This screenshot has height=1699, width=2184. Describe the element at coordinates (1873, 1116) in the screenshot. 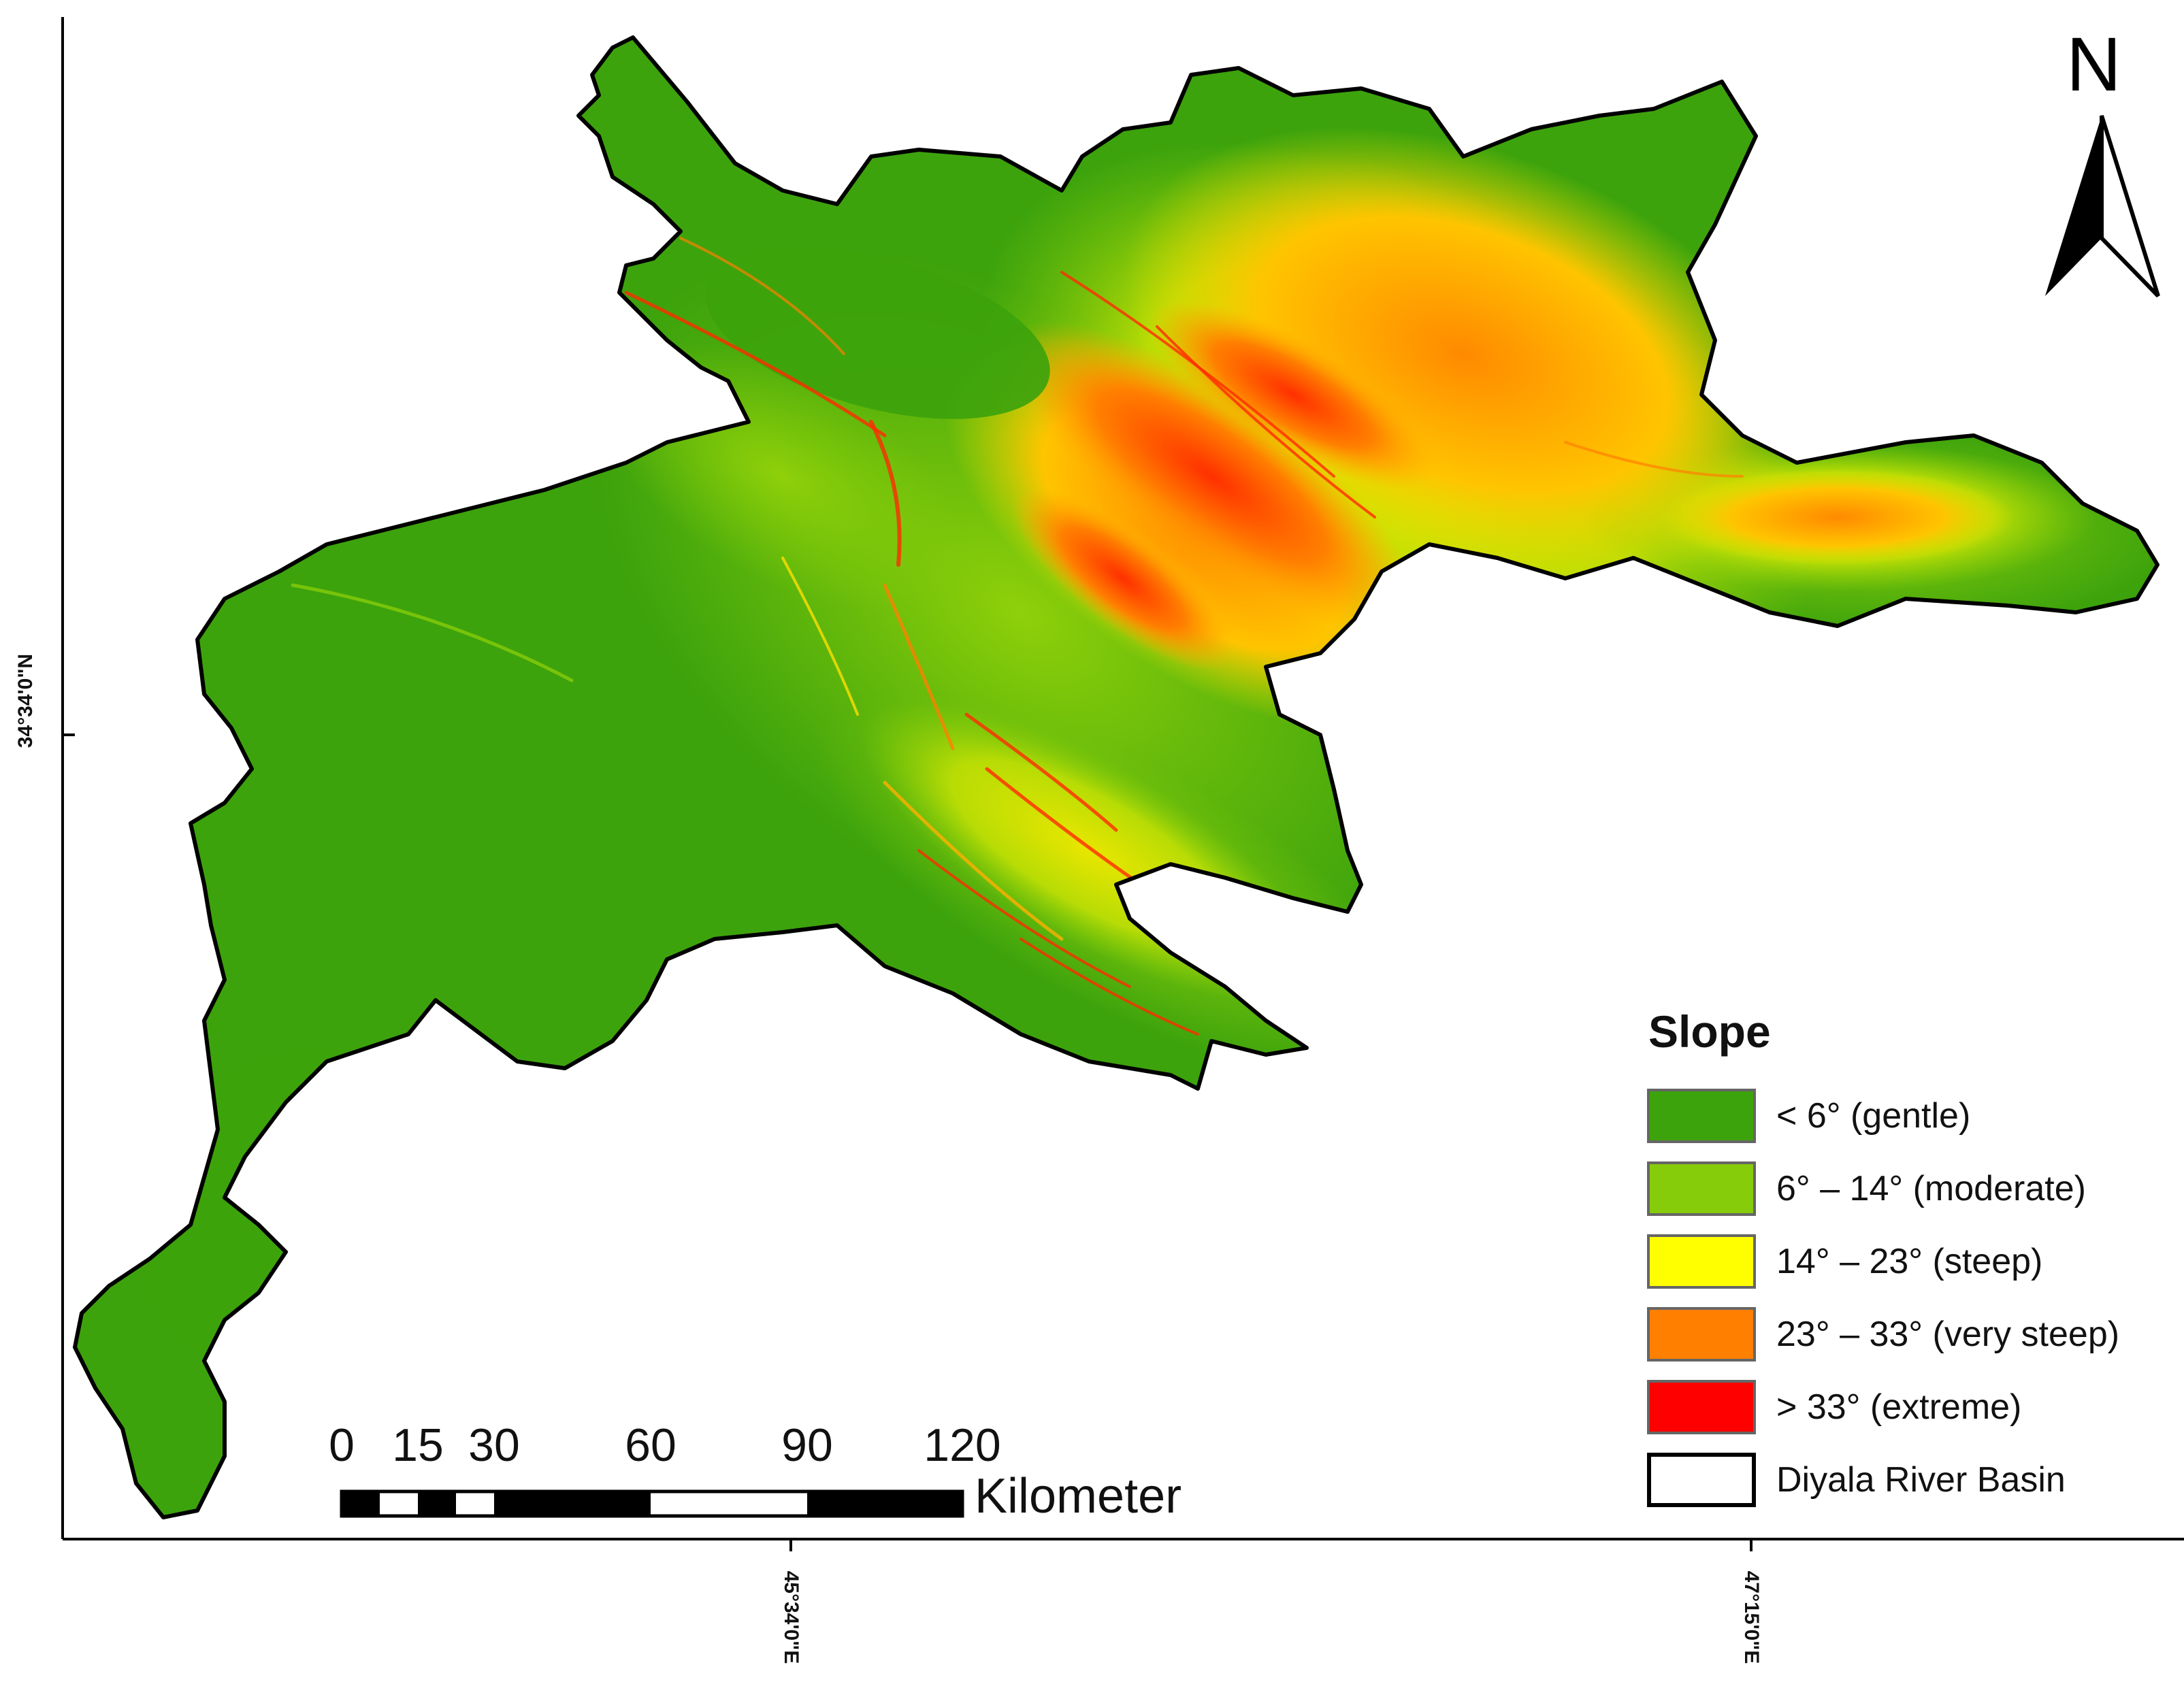

I see `legend-label: < 6° (gentle)` at that location.